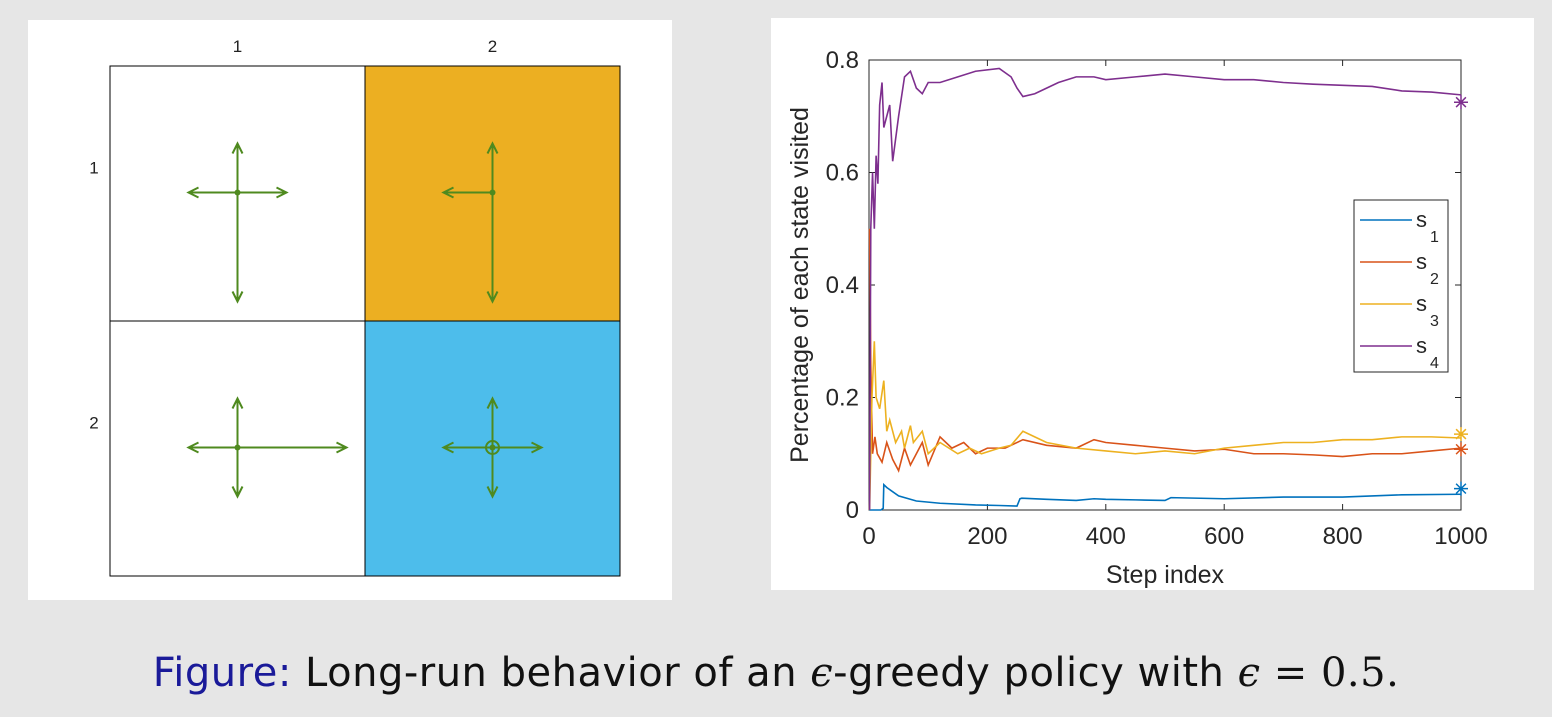  I want to click on y-tick-label: 0, so click(852, 510).